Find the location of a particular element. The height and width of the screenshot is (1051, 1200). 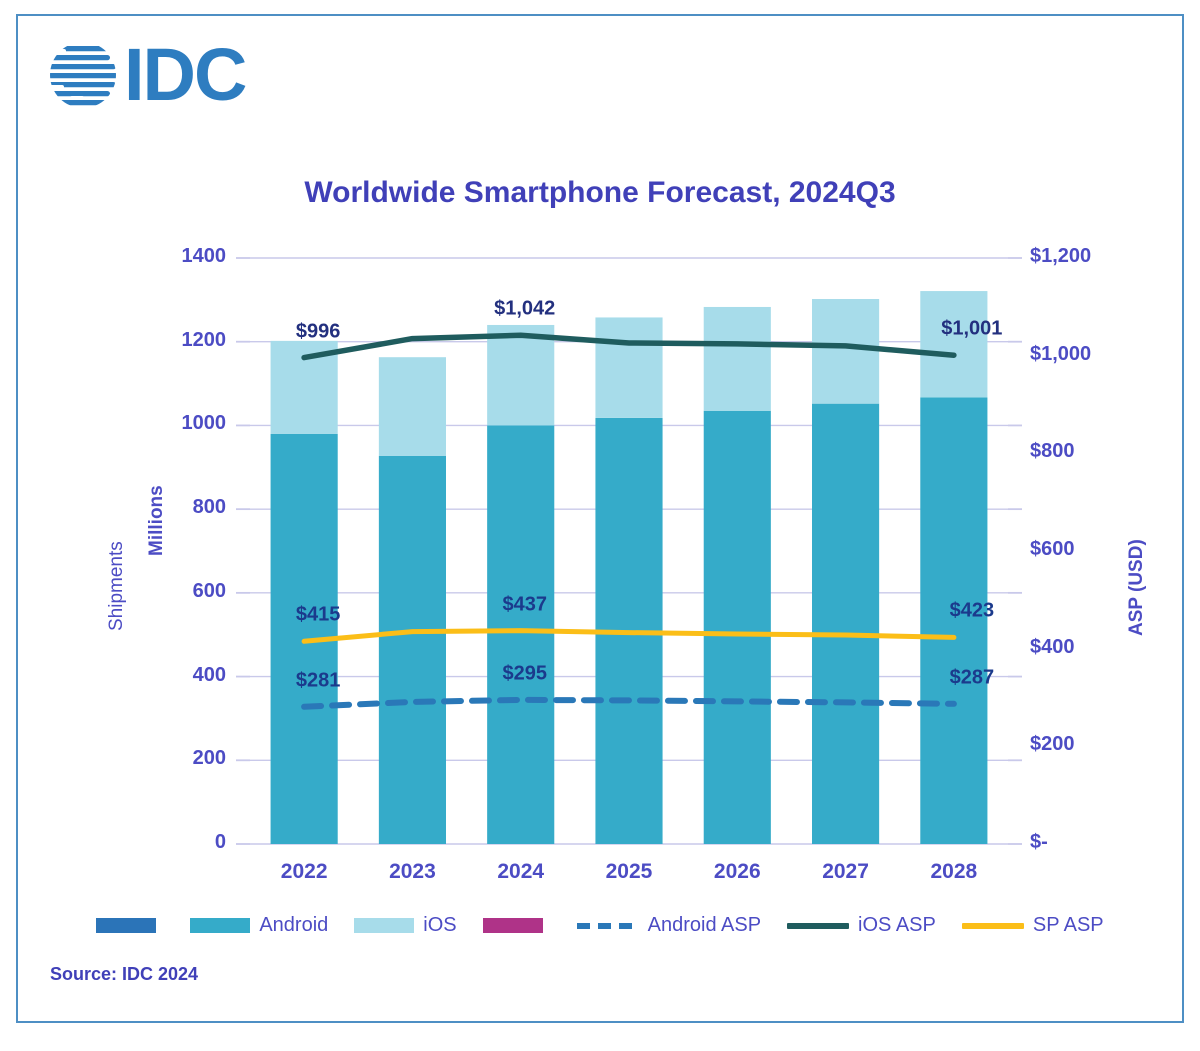

legend-item-android-asp-swatch is located at coordinates (607, 925).